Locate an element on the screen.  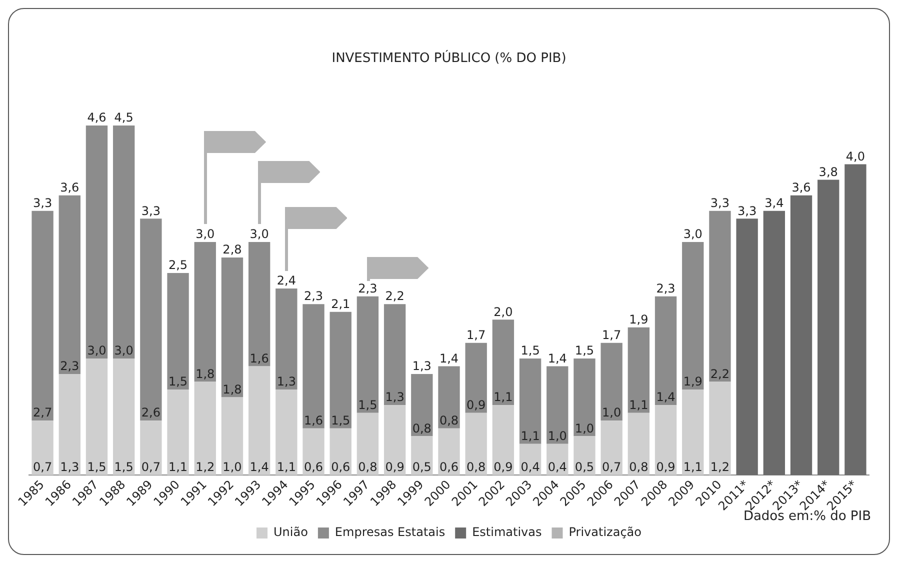
data-label: 0,7 is located at coordinates (612, 467).